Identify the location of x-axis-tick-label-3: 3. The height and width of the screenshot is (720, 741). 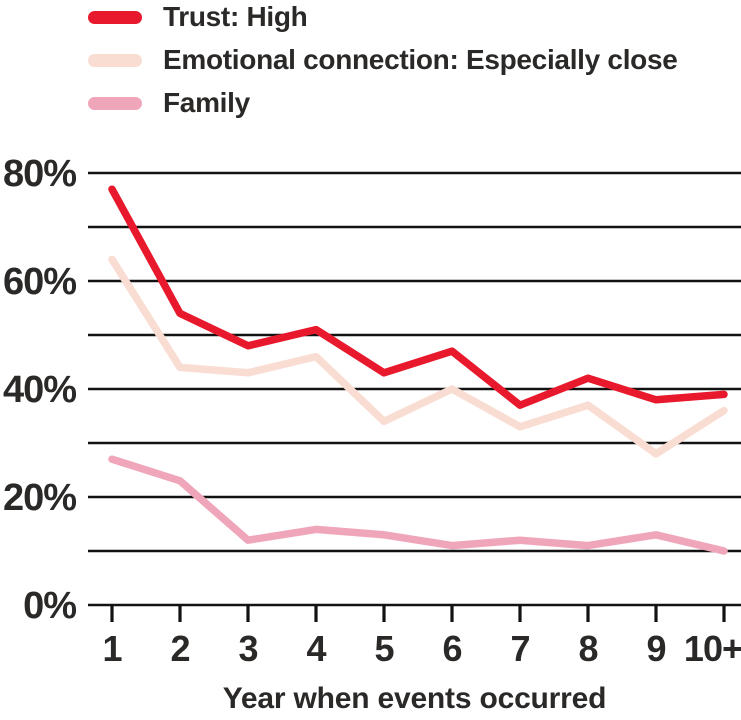
(247, 648).